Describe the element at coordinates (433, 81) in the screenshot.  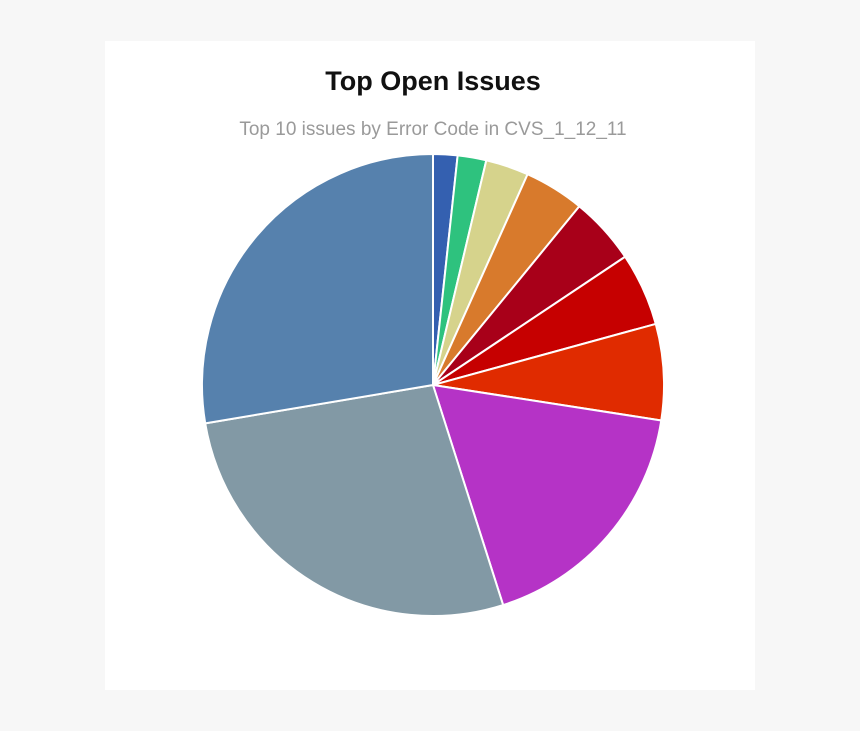
I see `chart-title: Top Open Issues` at that location.